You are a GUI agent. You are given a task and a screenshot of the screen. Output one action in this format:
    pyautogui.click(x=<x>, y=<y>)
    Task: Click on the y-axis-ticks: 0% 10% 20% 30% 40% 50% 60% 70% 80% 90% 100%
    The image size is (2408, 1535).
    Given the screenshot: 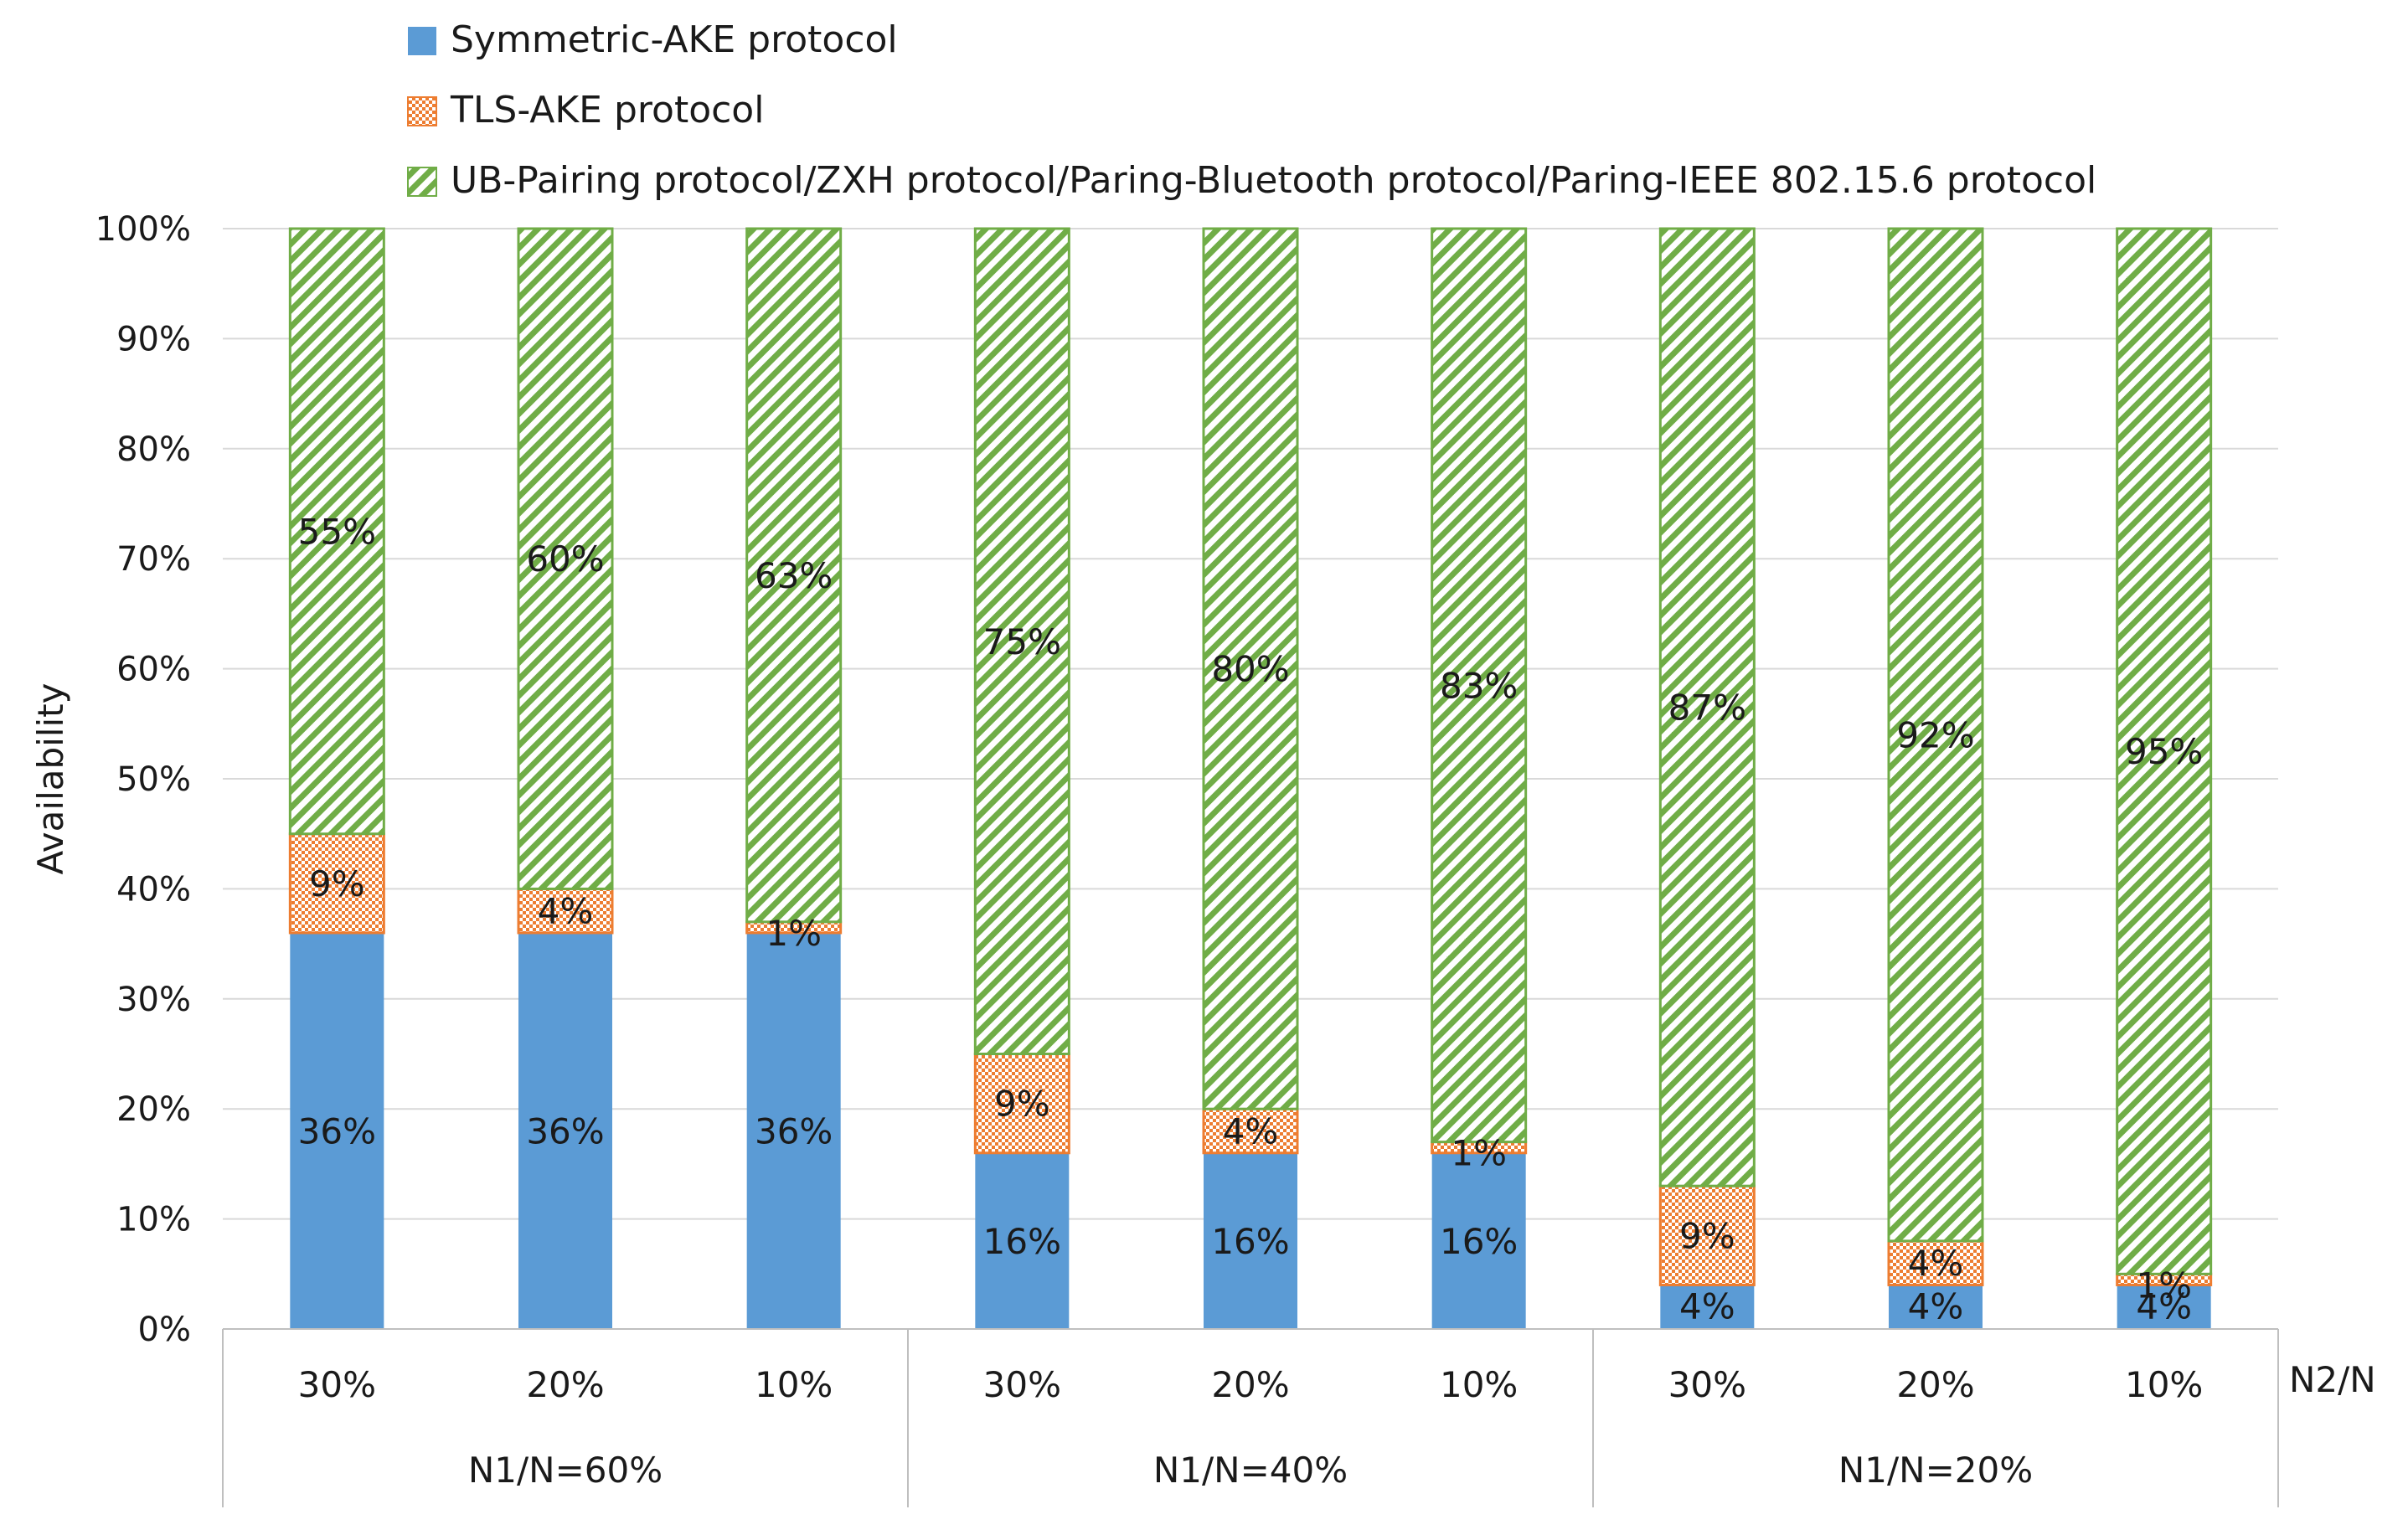 What is the action you would take?
    pyautogui.click(x=143, y=779)
    